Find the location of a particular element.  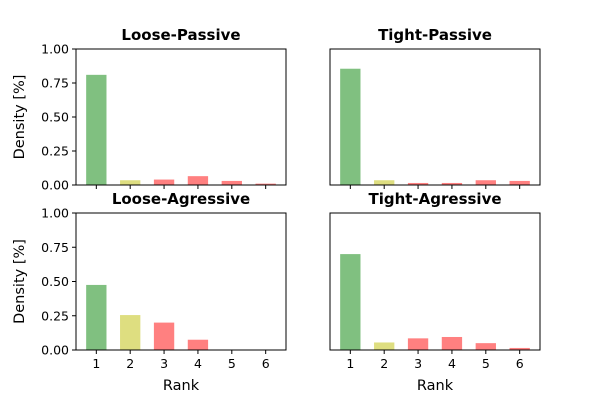

y-tick-label-1-0.75: 0.75 is located at coordinates (55, 83).